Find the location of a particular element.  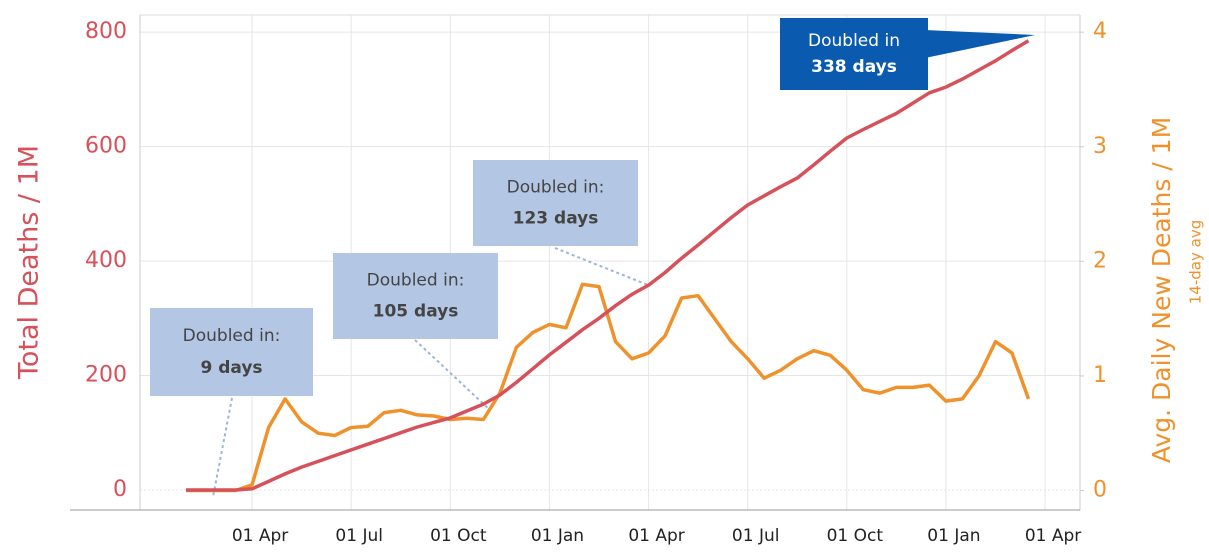

annotation-pointer is located at coordinates (980, 44).